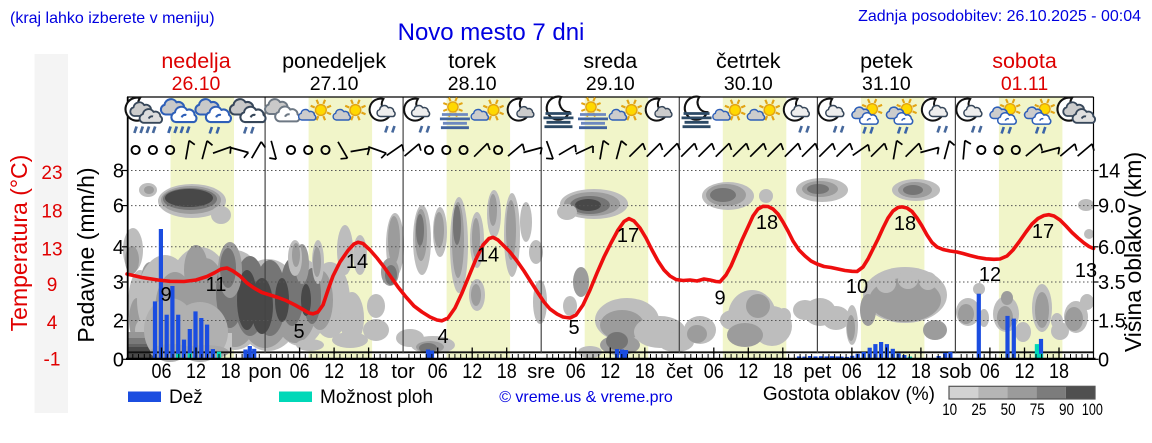  Describe the element at coordinates (679, 372) in the screenshot. I see `svg-text: čet` at that location.